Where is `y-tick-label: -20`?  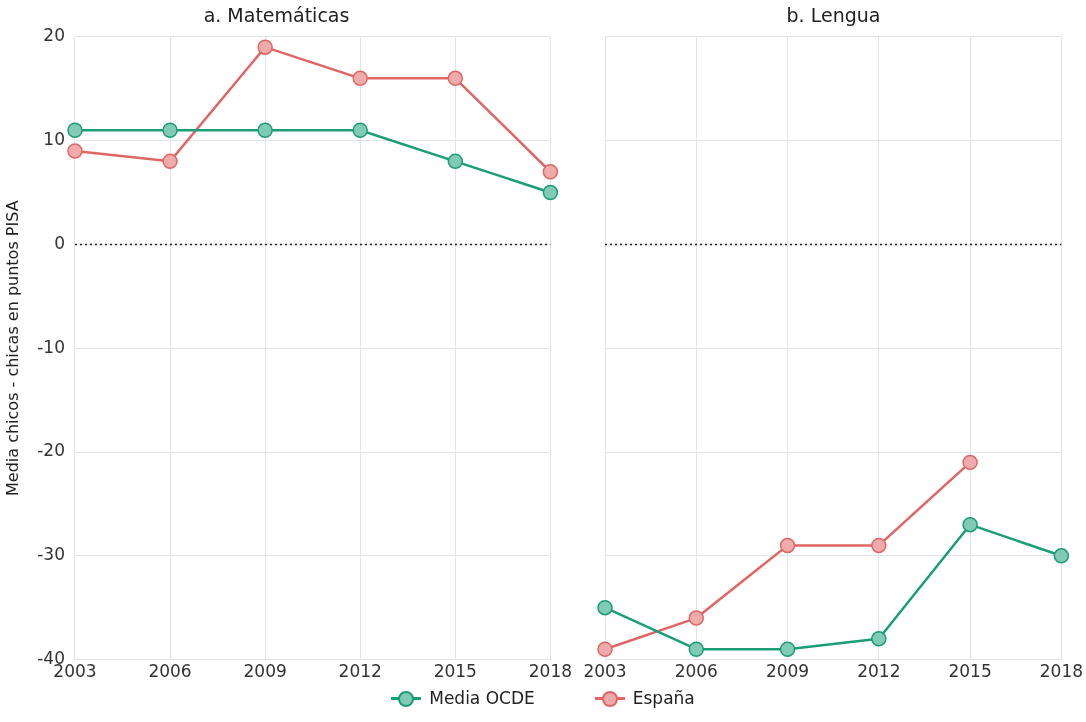
y-tick-label: -20 is located at coordinates (51, 450).